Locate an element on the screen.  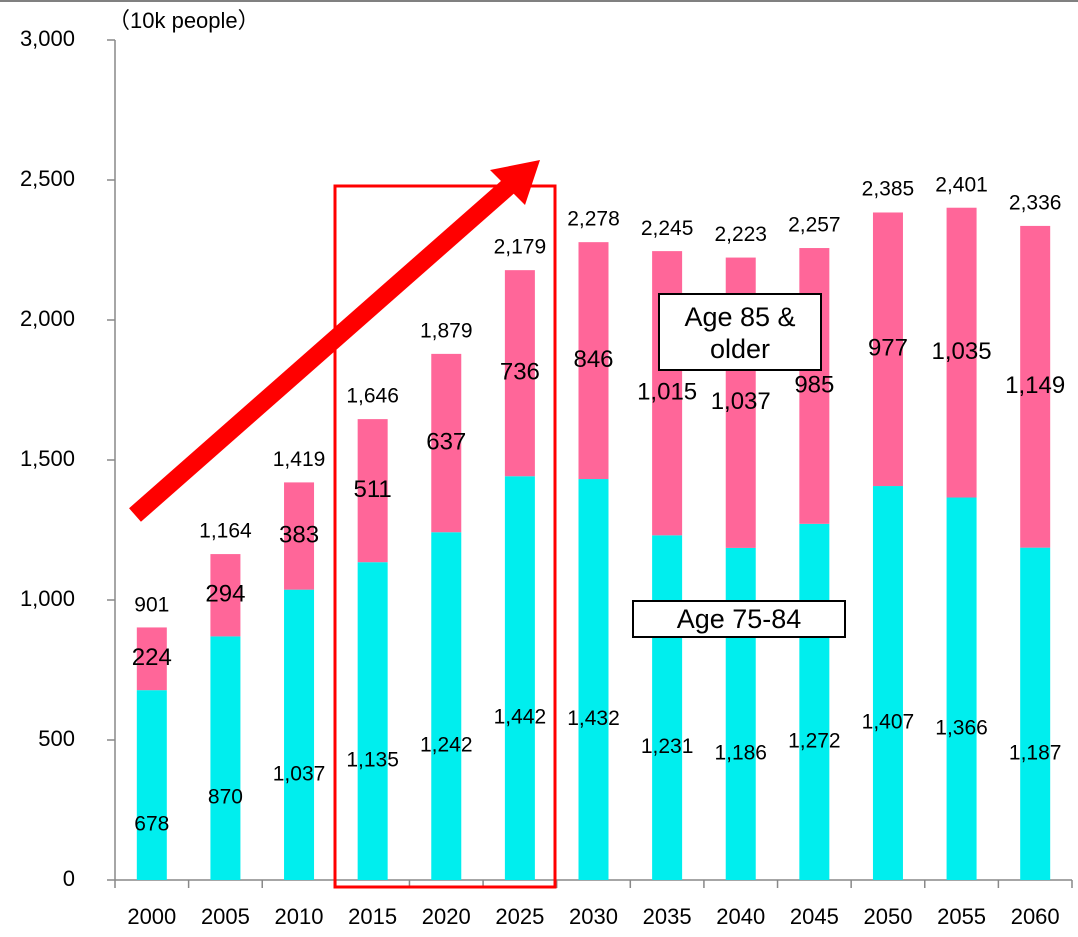
x-tick-label: 2035 is located at coordinates (667, 916).